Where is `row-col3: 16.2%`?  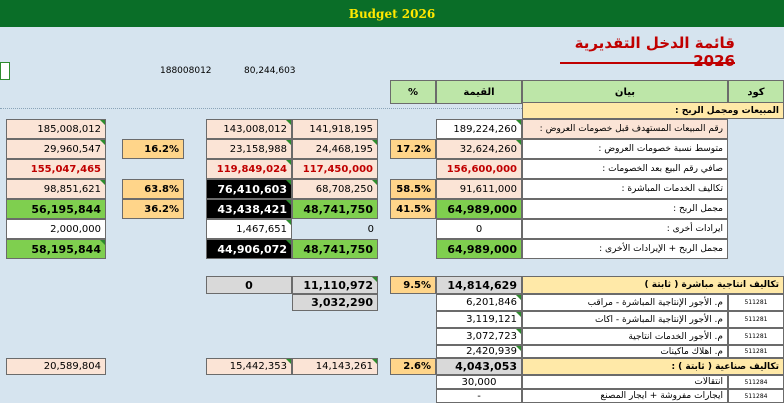 row-col3: 16.2% is located at coordinates (153, 149).